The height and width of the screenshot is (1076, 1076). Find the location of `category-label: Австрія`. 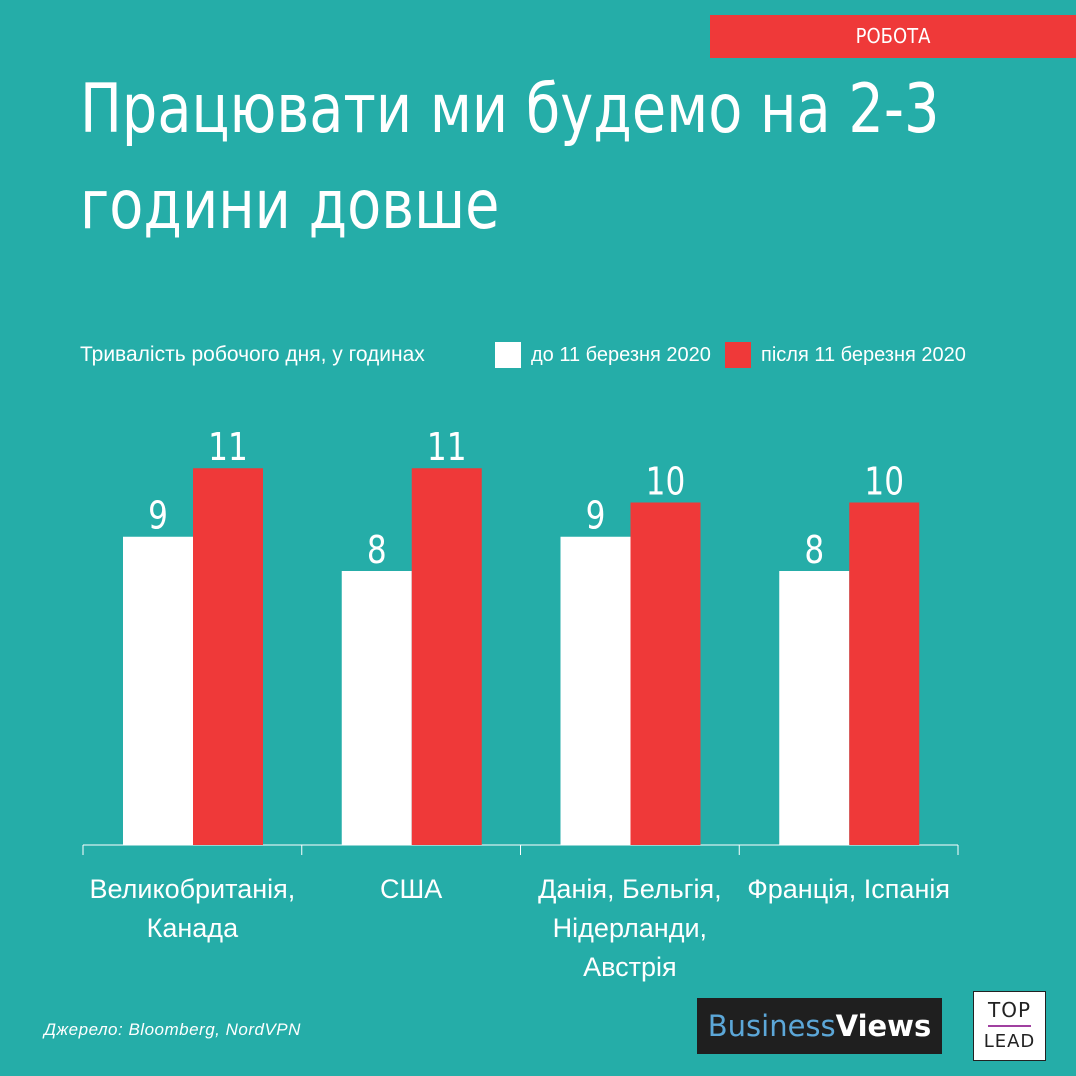

category-label: Австрія is located at coordinates (630, 967).